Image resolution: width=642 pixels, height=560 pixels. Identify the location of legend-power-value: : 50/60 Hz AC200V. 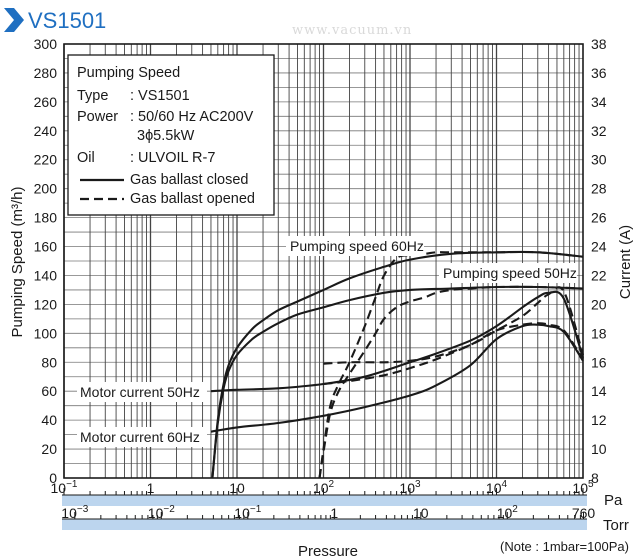
(192, 117).